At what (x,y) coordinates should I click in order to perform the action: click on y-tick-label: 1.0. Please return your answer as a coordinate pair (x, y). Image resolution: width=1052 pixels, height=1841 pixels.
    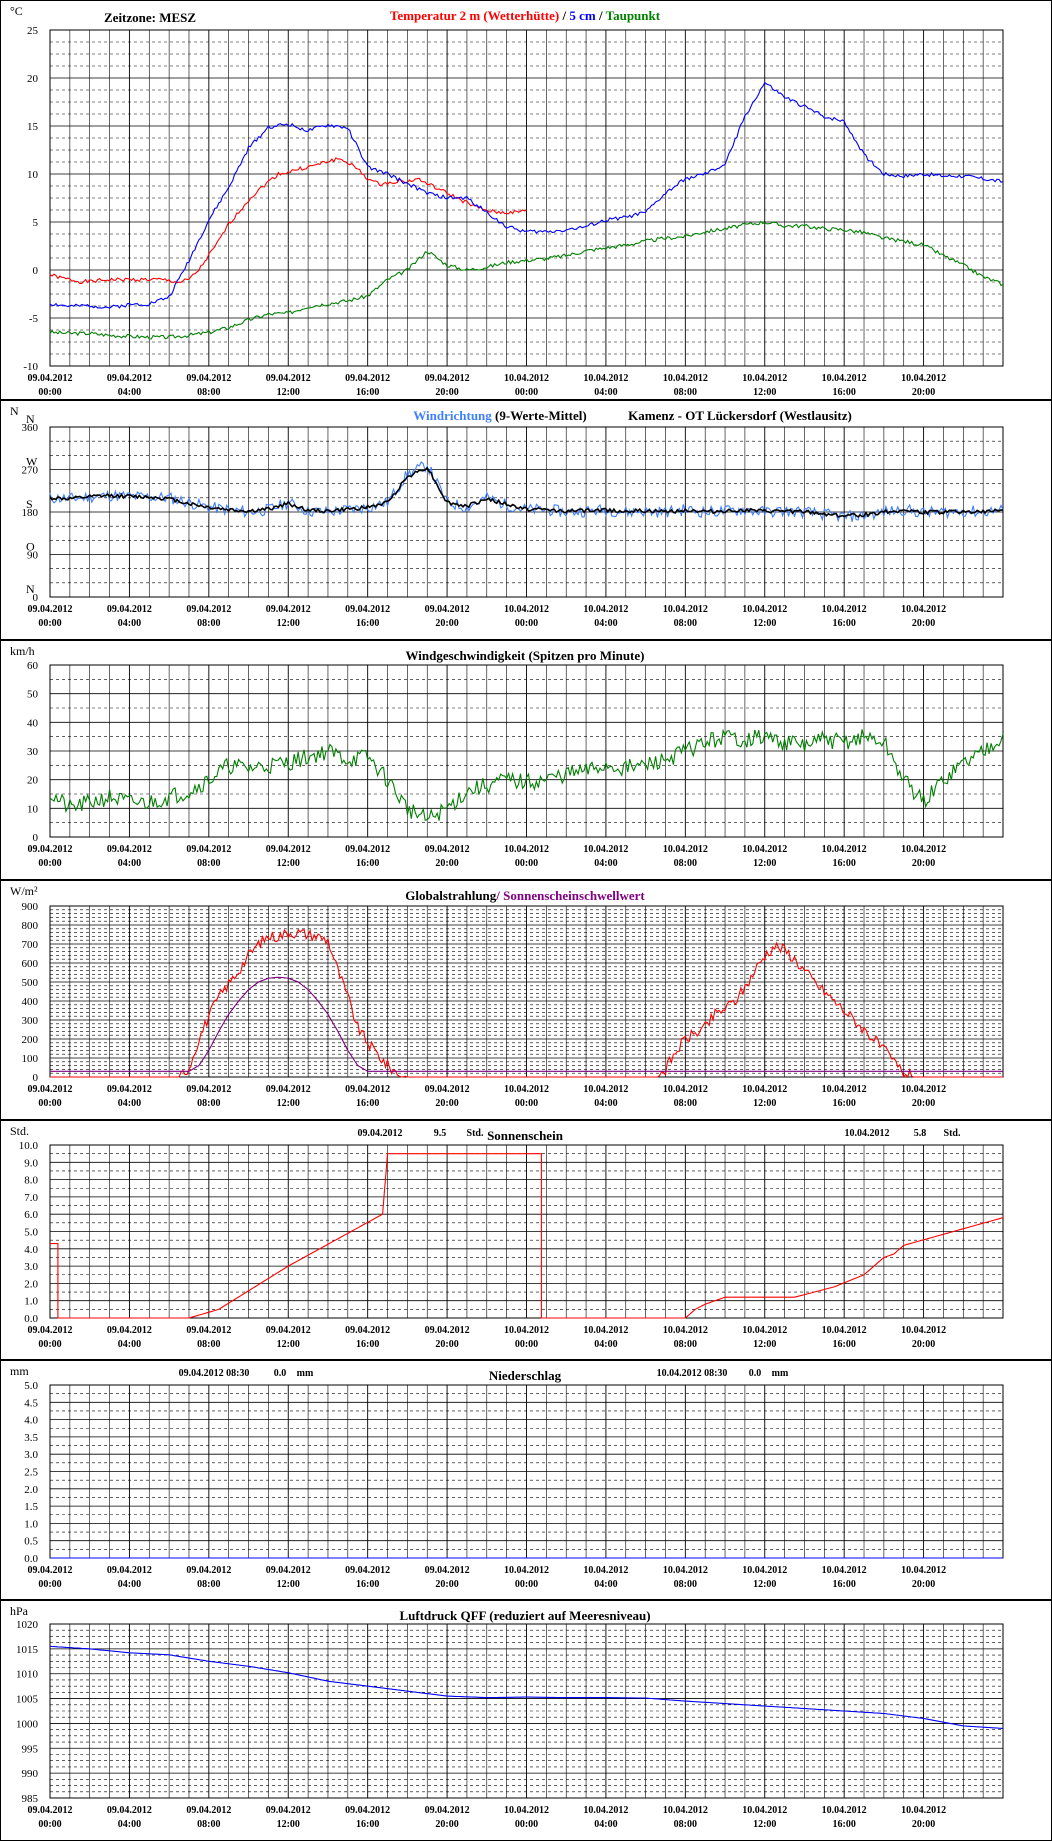
    Looking at the image, I should click on (31, 1524).